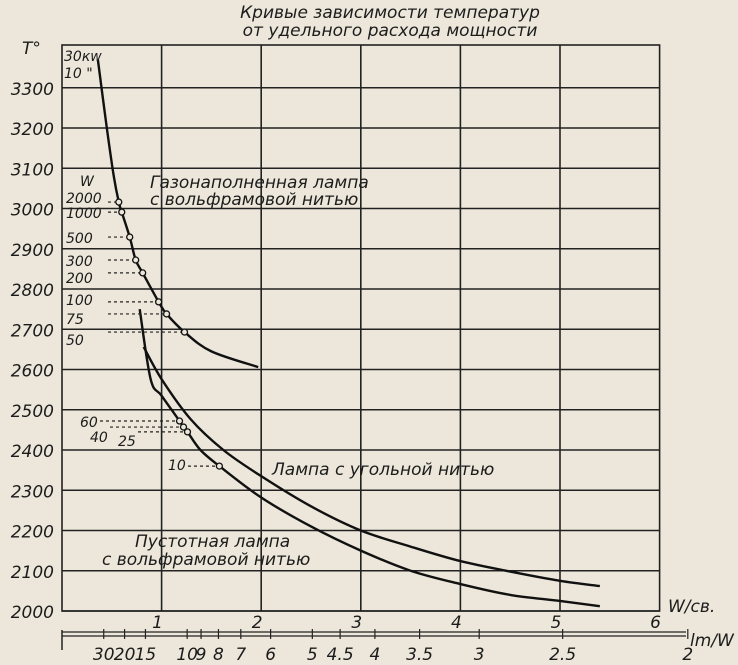 This screenshot has height=665, width=738. I want to click on chart-title-line-1: Кривые зависимости температур, so click(390, 13).